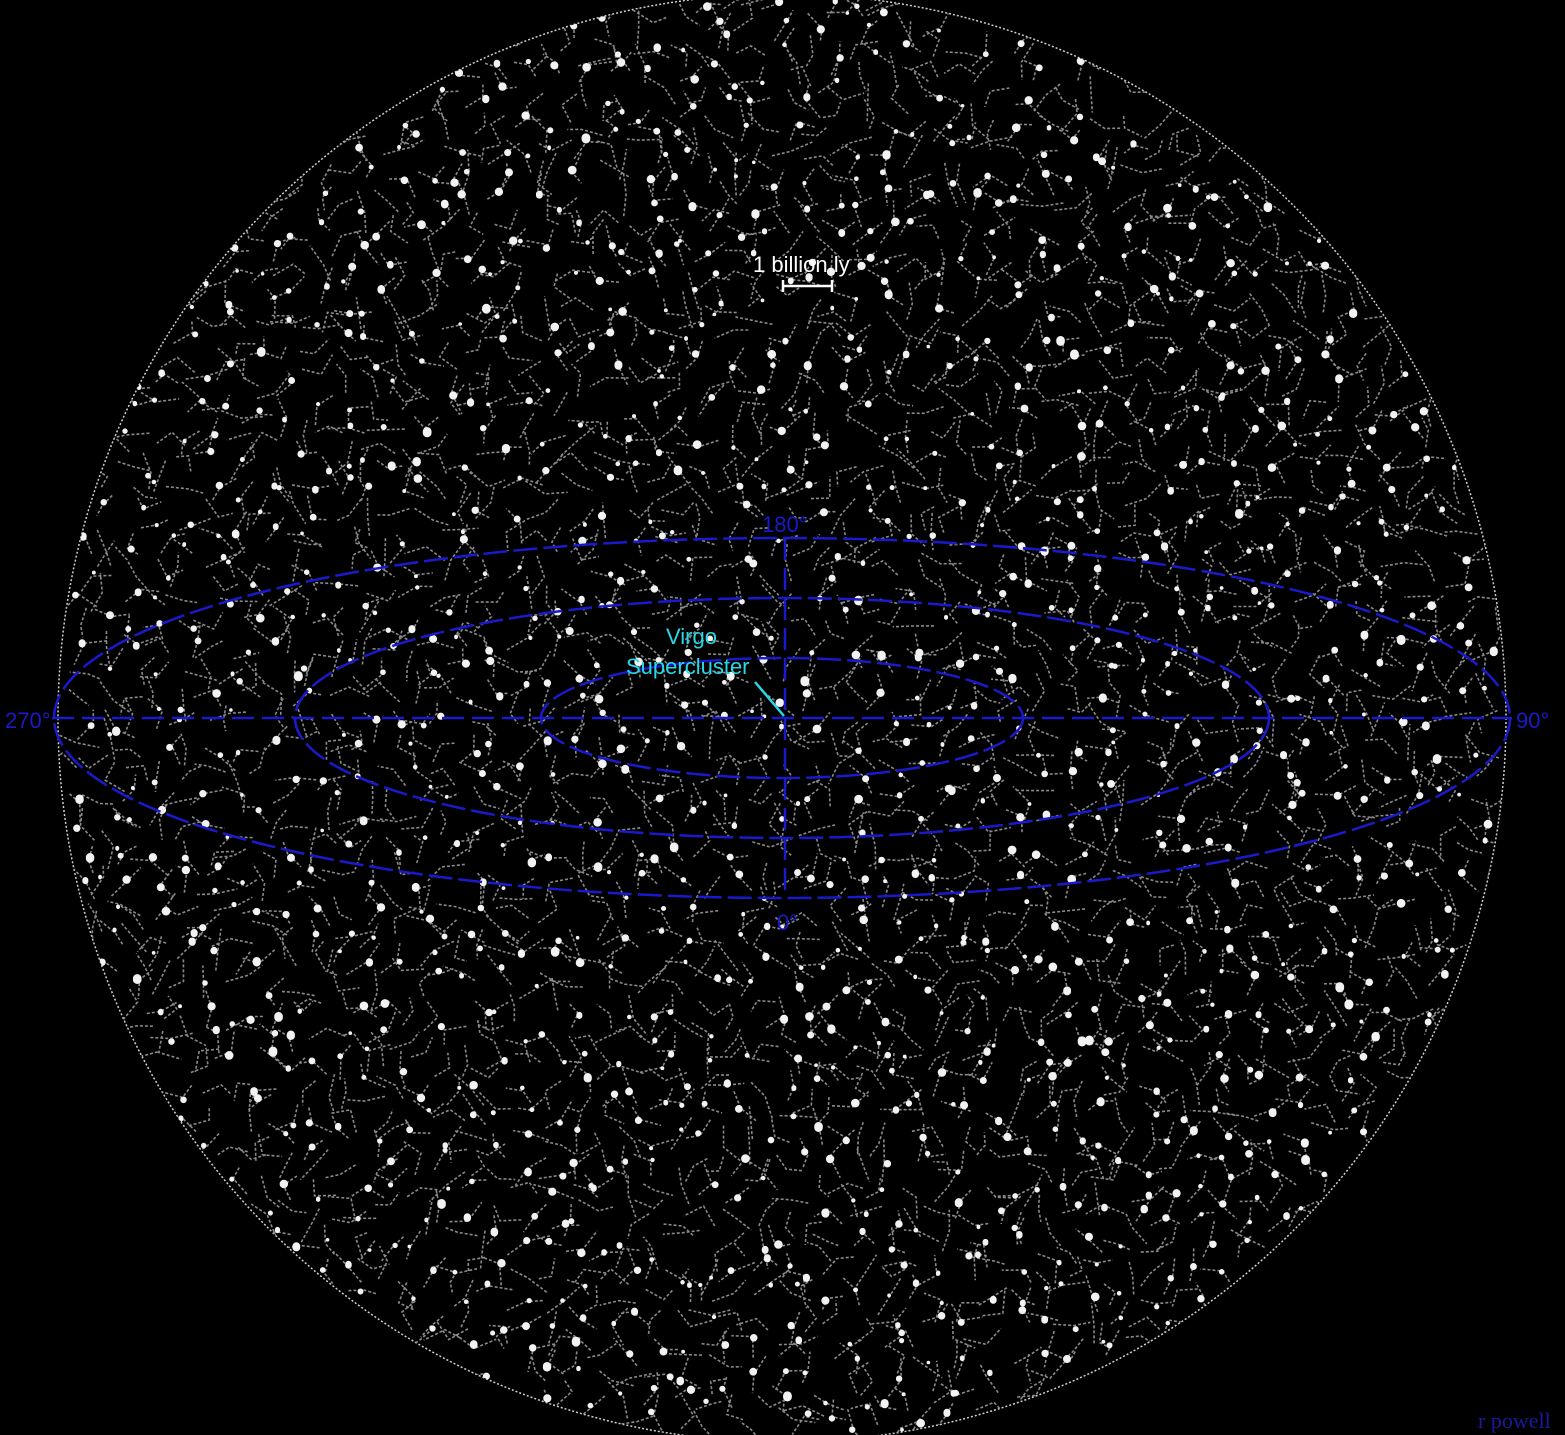 The height and width of the screenshot is (1435, 1565). What do you see at coordinates (688, 666) in the screenshot?
I see `annotation-line2: Supercluster` at bounding box center [688, 666].